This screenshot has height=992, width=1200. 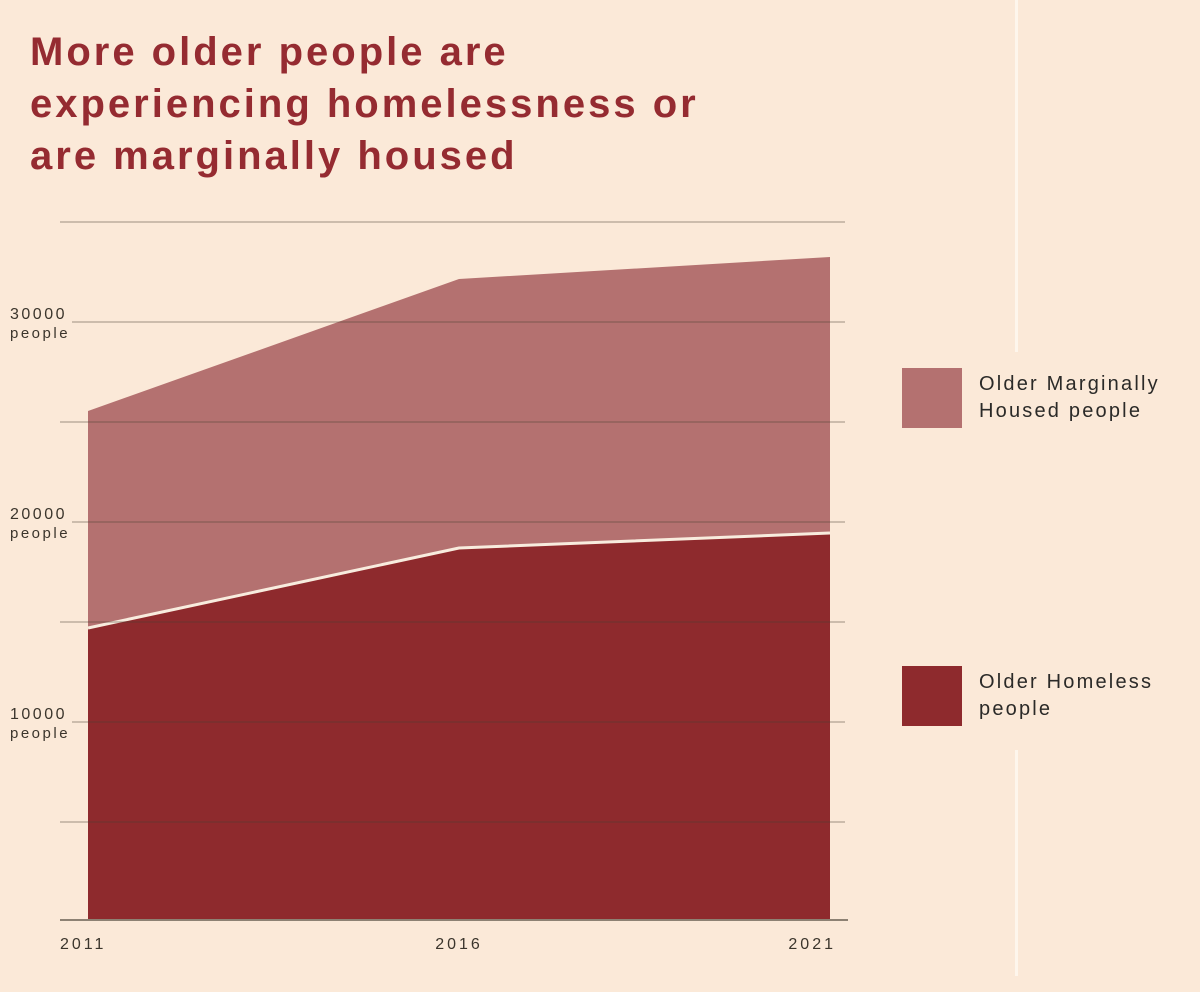 What do you see at coordinates (83, 944) in the screenshot?
I see `x-axis-tick-2011: 2011` at bounding box center [83, 944].